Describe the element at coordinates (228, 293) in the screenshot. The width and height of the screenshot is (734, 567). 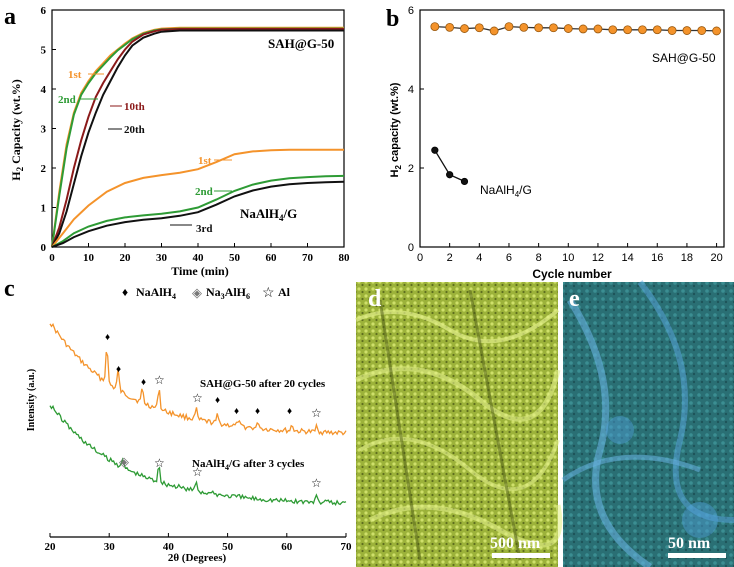
I see `legend-na3alh6: Na3AlH6` at that location.